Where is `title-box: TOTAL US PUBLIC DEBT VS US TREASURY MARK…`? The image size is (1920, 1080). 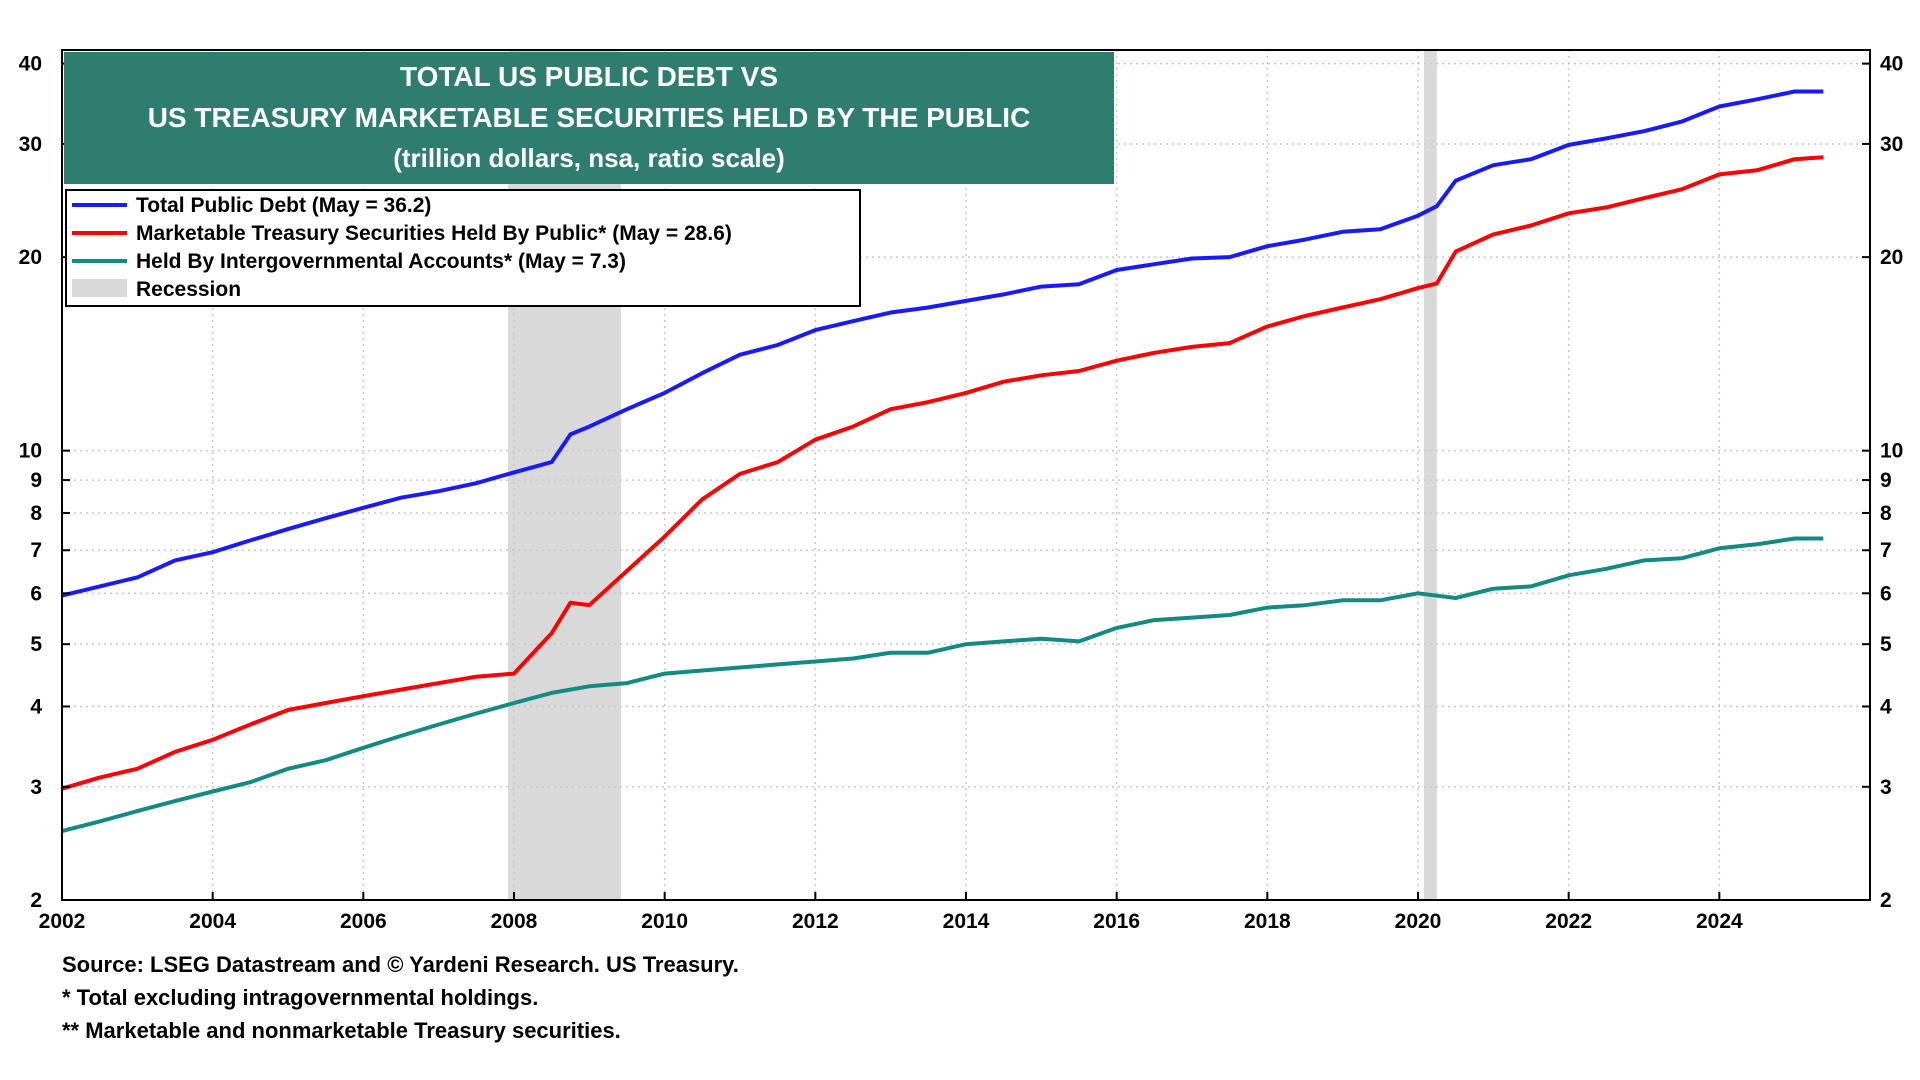 title-box: TOTAL US PUBLIC DEBT VS US TREASURY MARK… is located at coordinates (589, 118).